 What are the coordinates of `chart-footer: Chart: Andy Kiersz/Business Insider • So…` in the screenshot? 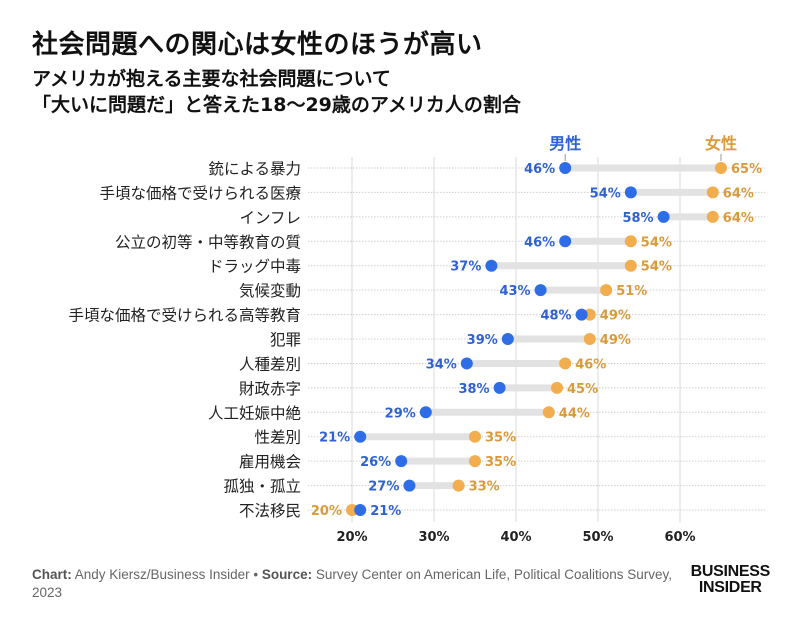 It's located at (362, 584).